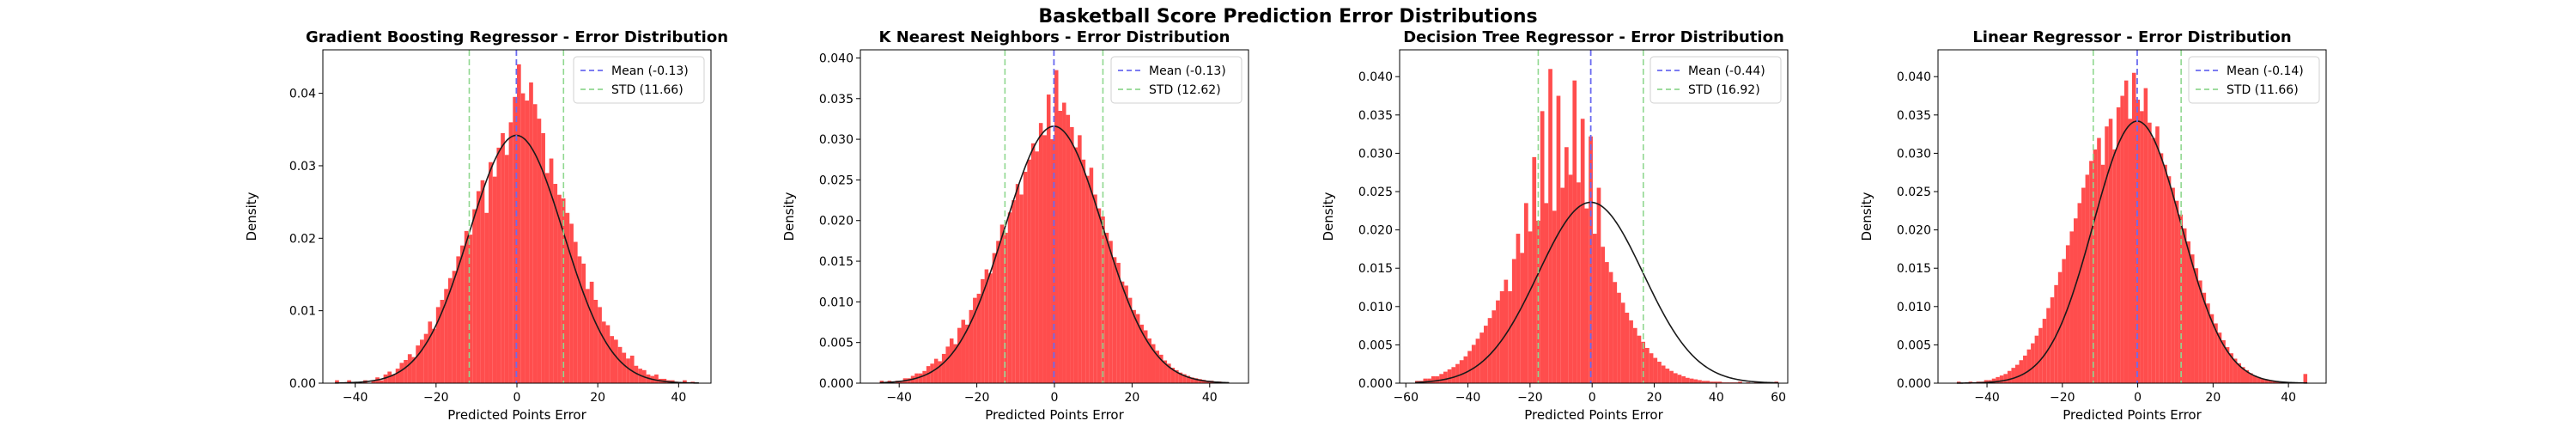 The width and height of the screenshot is (2576, 433). I want to click on x-tick-label: 20, so click(1654, 398).